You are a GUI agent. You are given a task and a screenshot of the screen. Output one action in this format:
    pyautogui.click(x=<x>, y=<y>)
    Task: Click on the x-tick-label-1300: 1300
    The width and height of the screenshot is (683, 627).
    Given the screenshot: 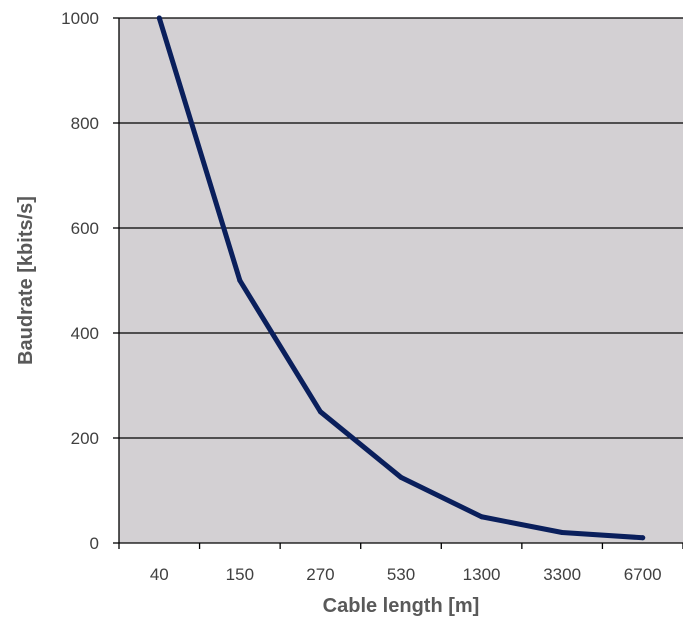 What is the action you would take?
    pyautogui.click(x=482, y=574)
    